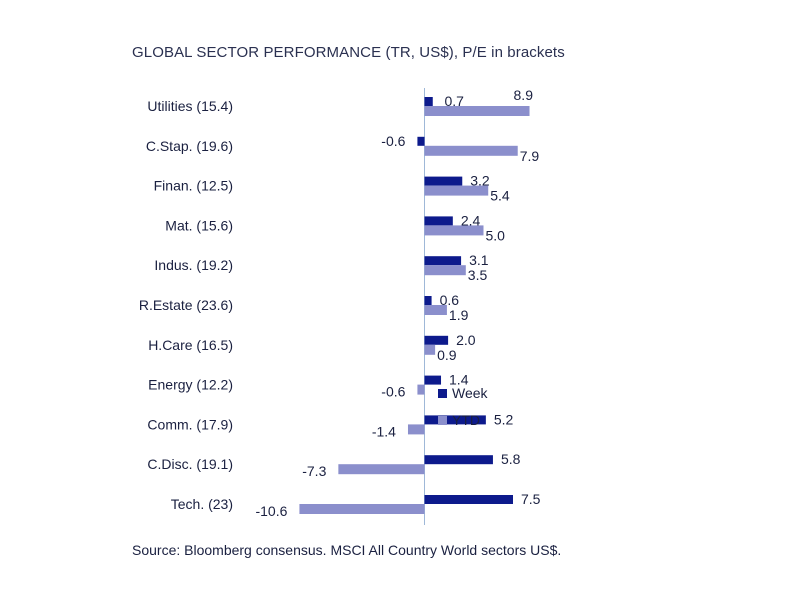 This screenshot has width=800, height=600. What do you see at coordinates (190, 345) in the screenshot?
I see `category-label: H.Care (16.5)` at bounding box center [190, 345].